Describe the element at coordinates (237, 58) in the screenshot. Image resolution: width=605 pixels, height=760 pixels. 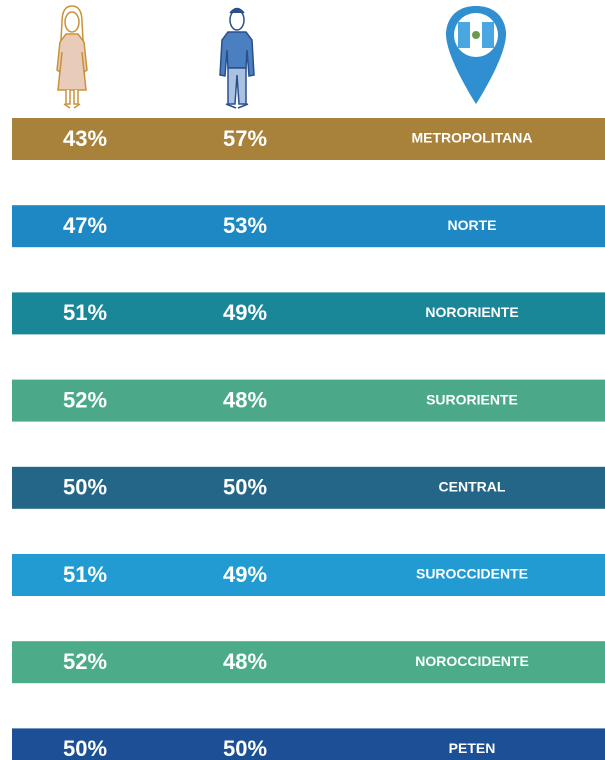
I see `man-icon` at that location.